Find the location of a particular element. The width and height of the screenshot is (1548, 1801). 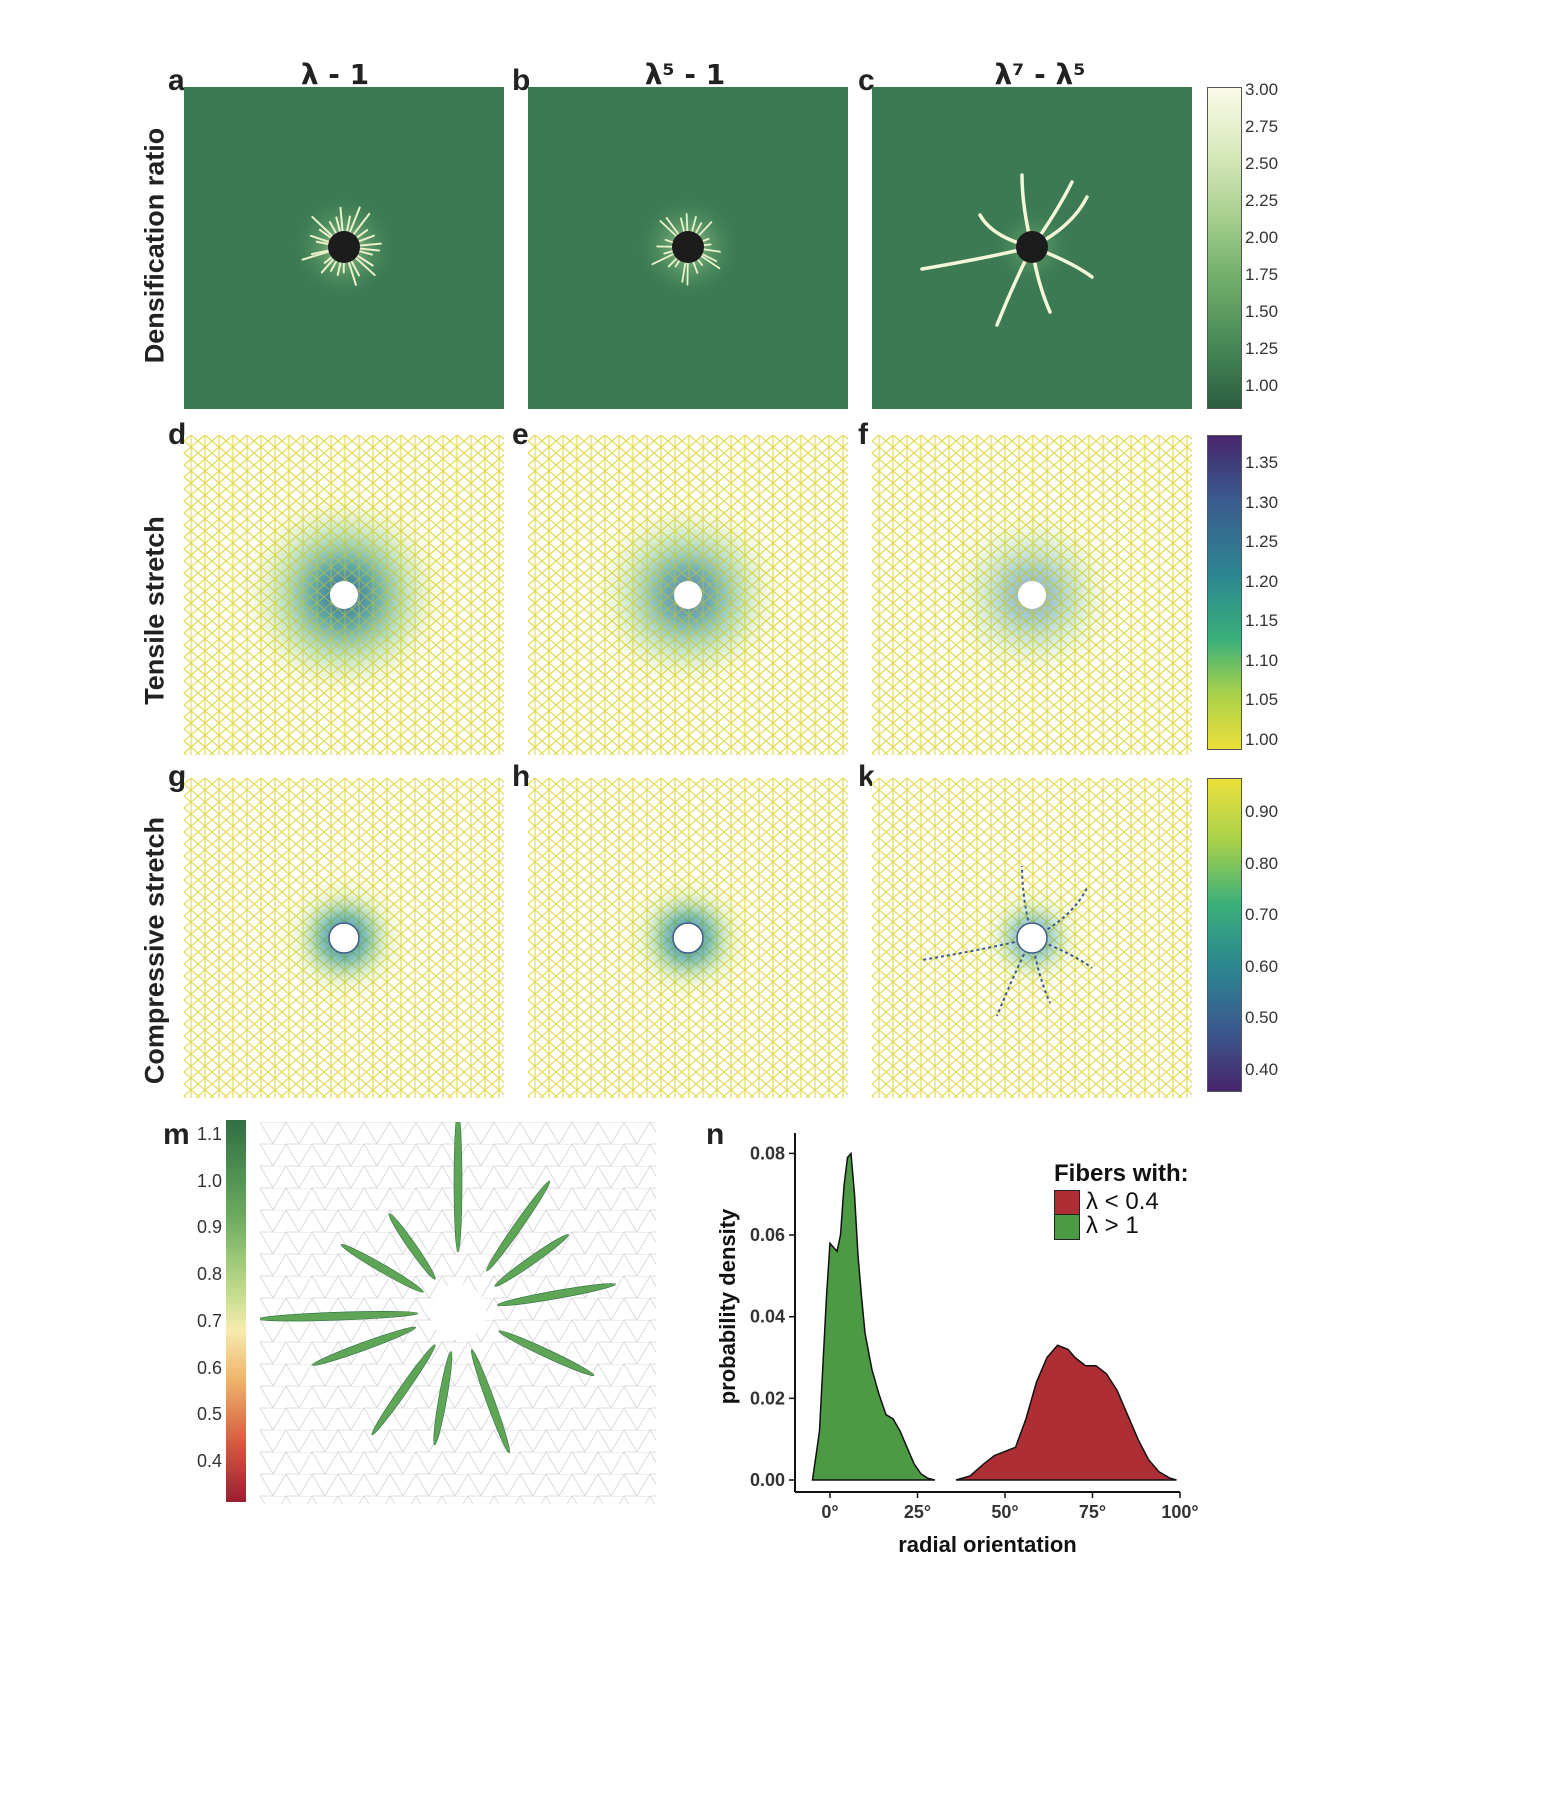

colorbar-tick-label: 0.5 is located at coordinates (209, 1414).